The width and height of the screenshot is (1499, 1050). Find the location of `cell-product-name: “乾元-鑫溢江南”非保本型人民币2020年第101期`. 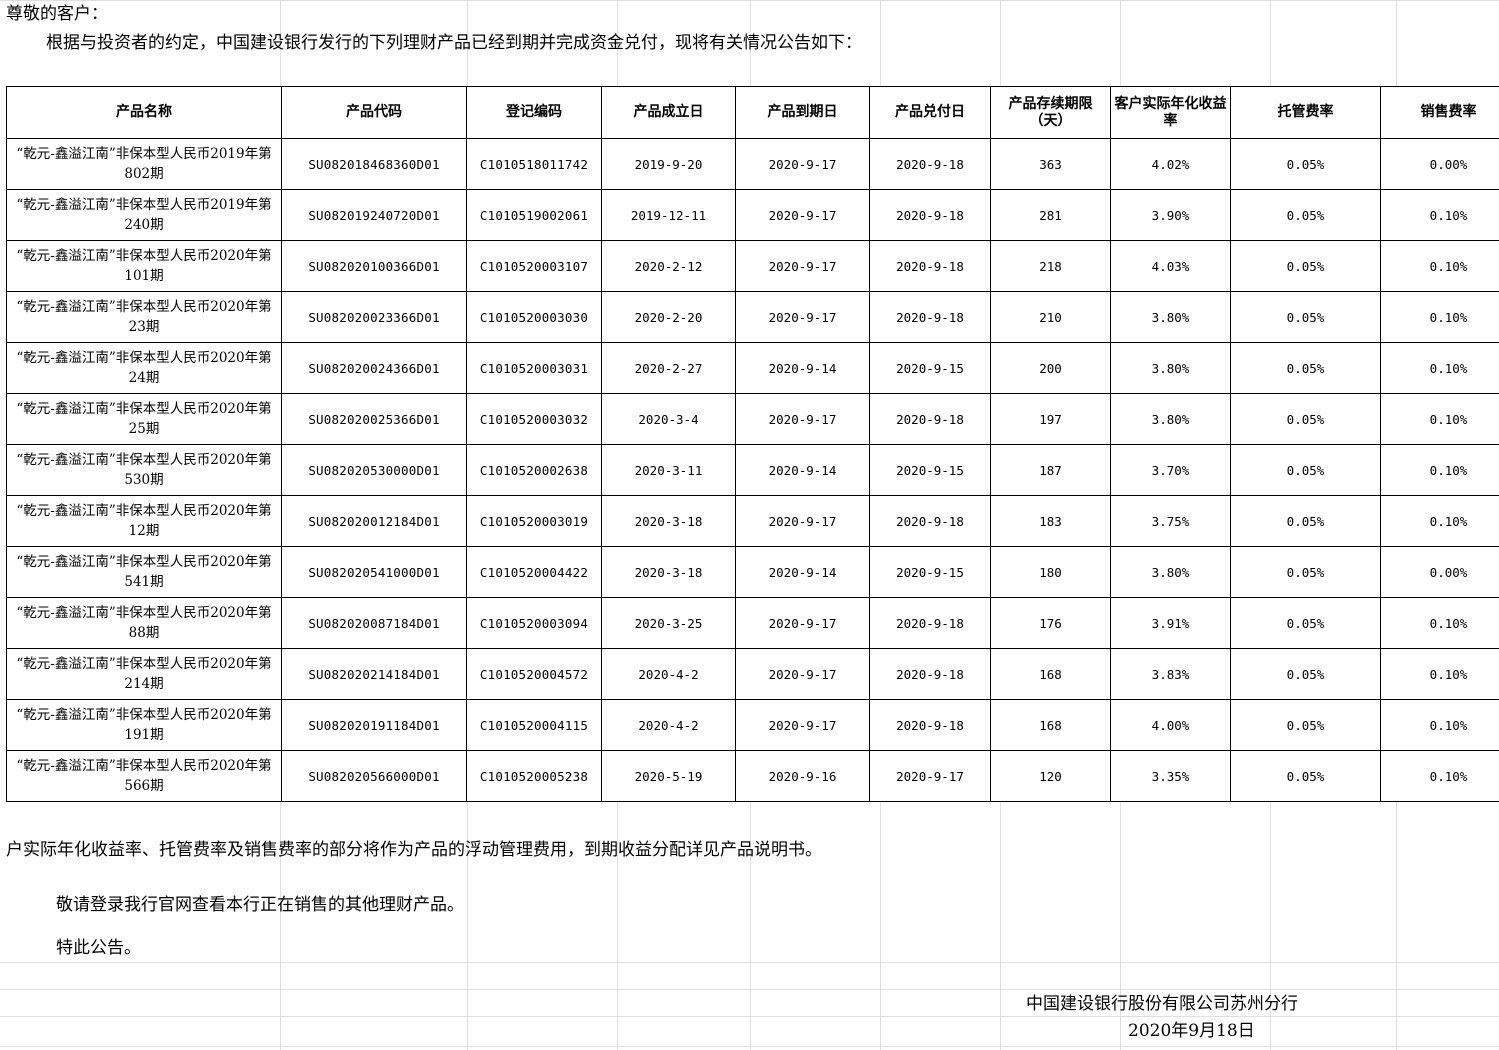

cell-product-name: “乾元-鑫溢江南”非保本型人民币2020年第101期 is located at coordinates (144, 266).